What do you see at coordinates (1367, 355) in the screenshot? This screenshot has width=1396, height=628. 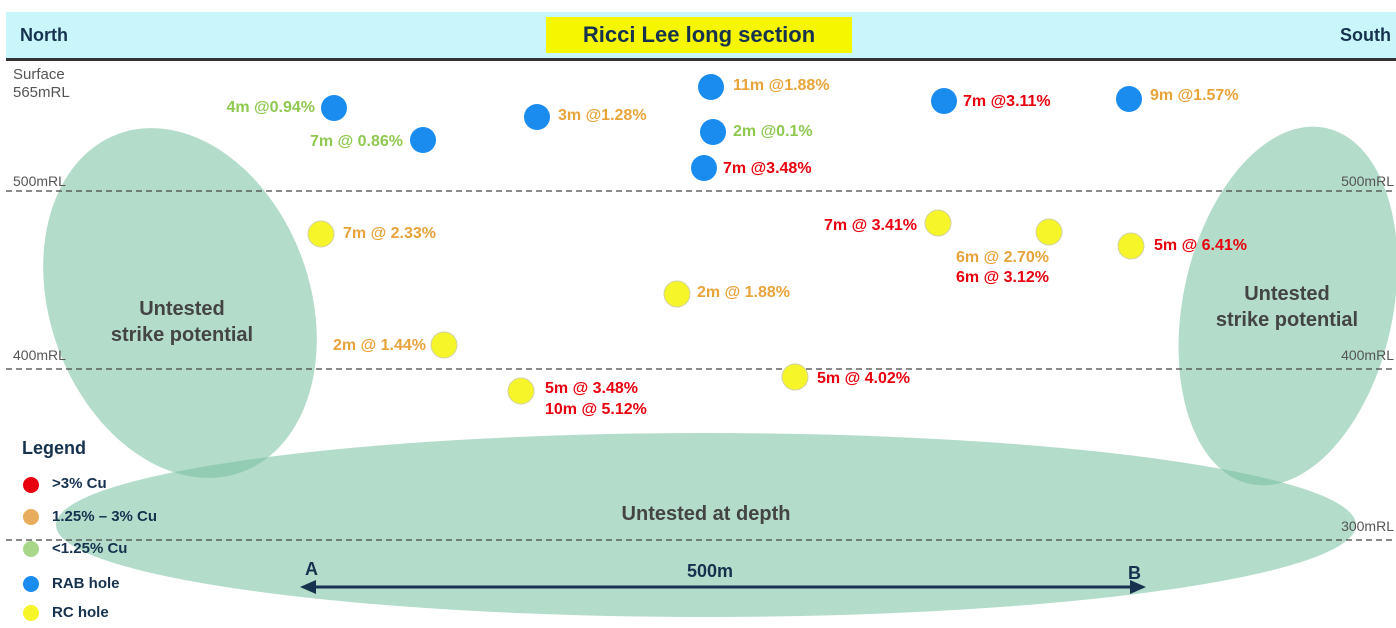 I see `rl-400-right: 400mRL` at bounding box center [1367, 355].